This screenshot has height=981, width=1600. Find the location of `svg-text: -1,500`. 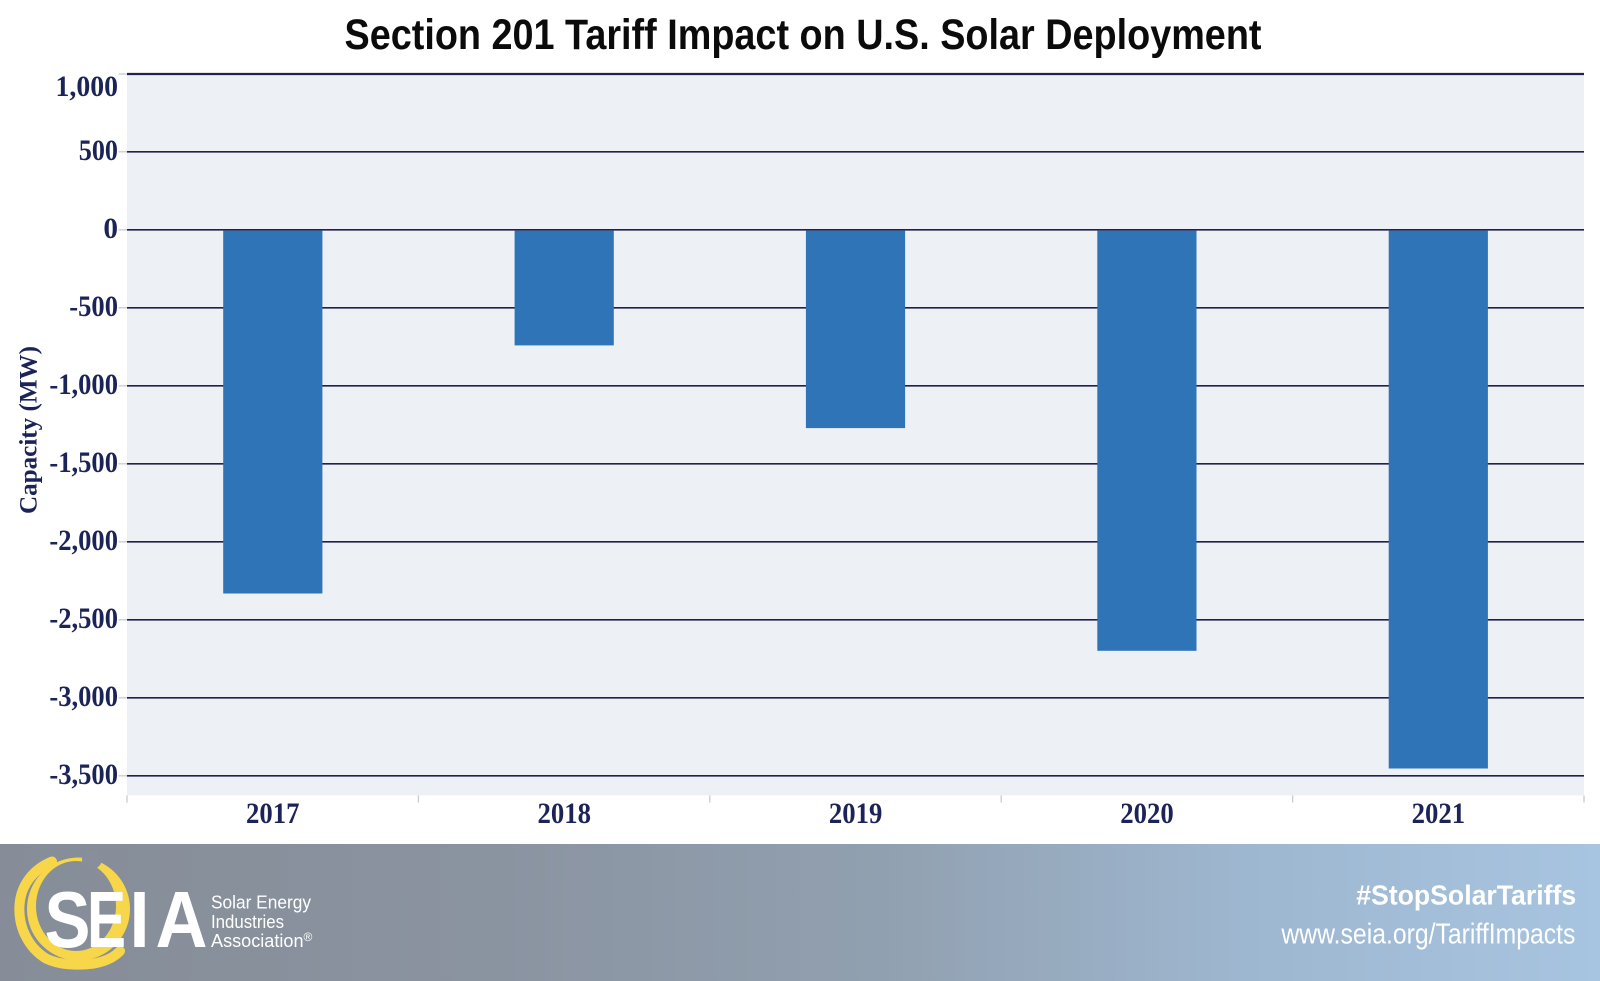

svg-text: -1,500 is located at coordinates (83, 463).